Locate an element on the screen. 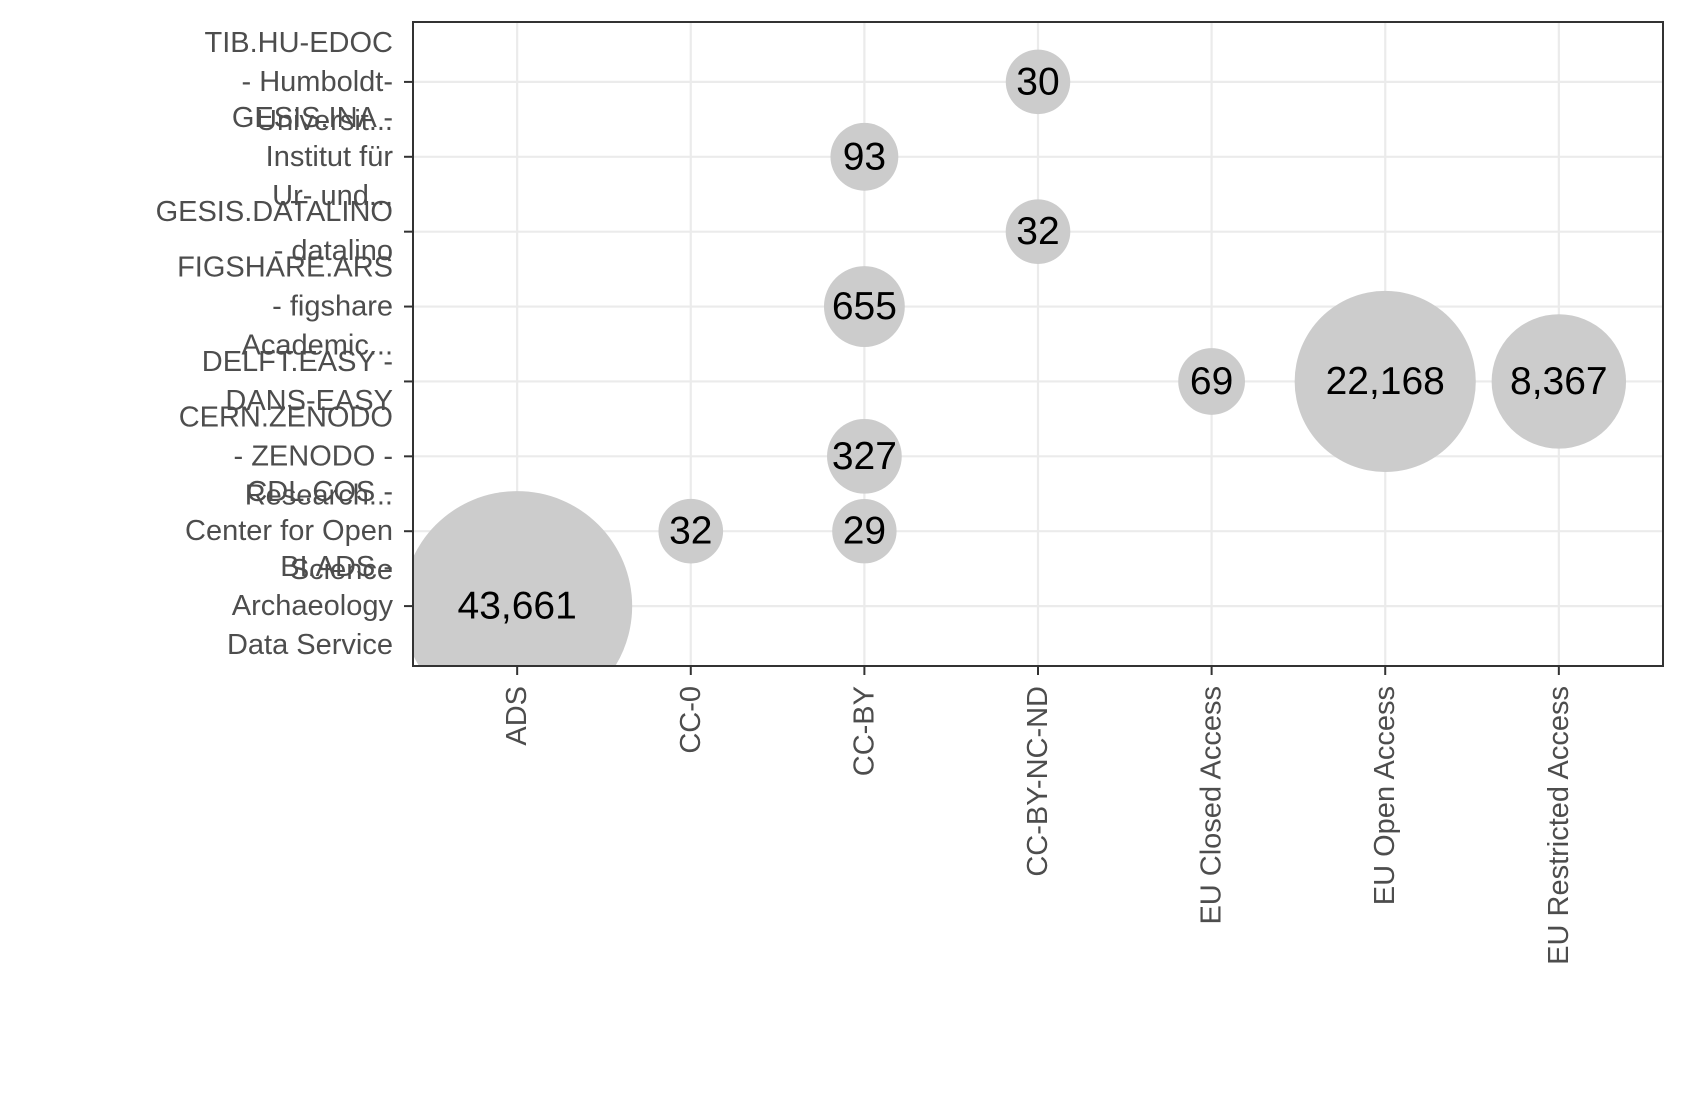 The width and height of the screenshot is (1687, 1115). y-tick-label-line: TIB.HU-EDOC is located at coordinates (299, 43).